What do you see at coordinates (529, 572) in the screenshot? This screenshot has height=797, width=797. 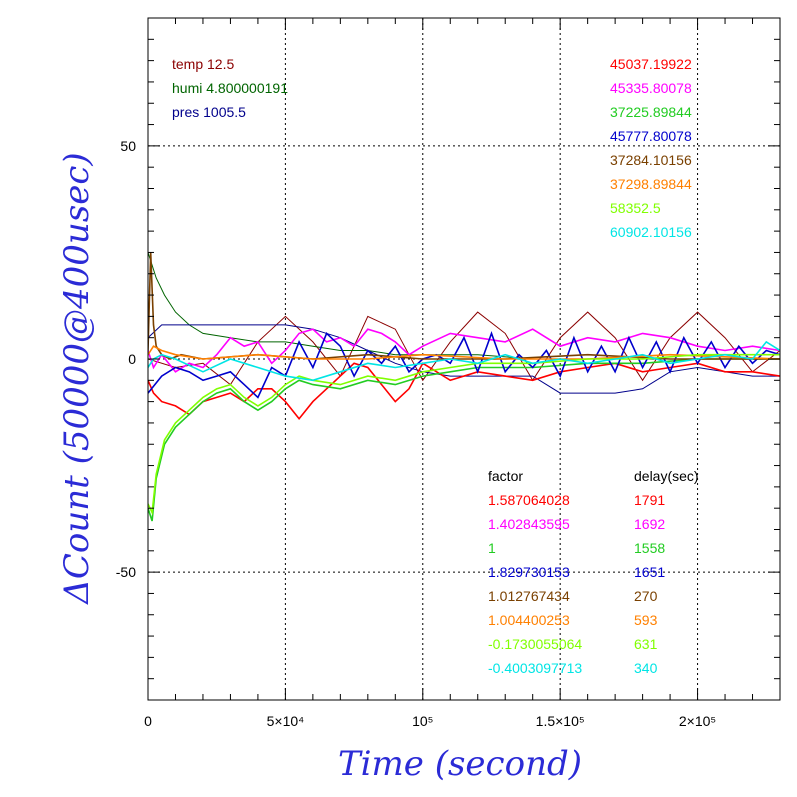 I see `factor-value: 1.829730153` at bounding box center [529, 572].